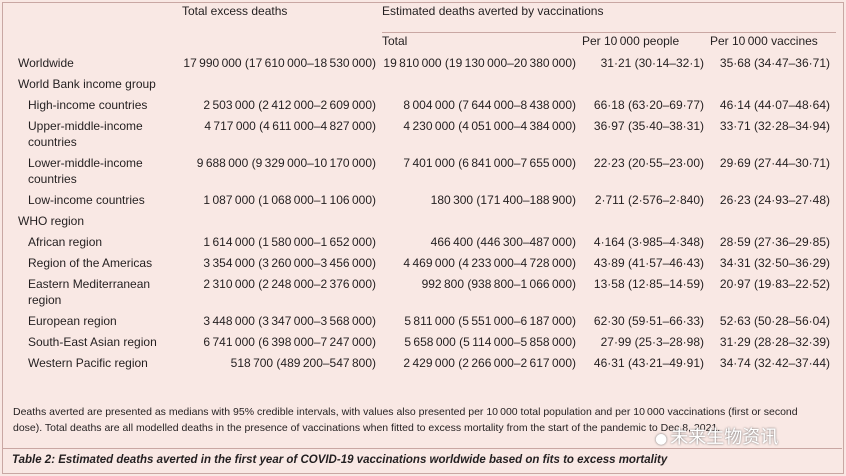  Describe the element at coordinates (96, 18) in the screenshot. I see `header-blank` at that location.